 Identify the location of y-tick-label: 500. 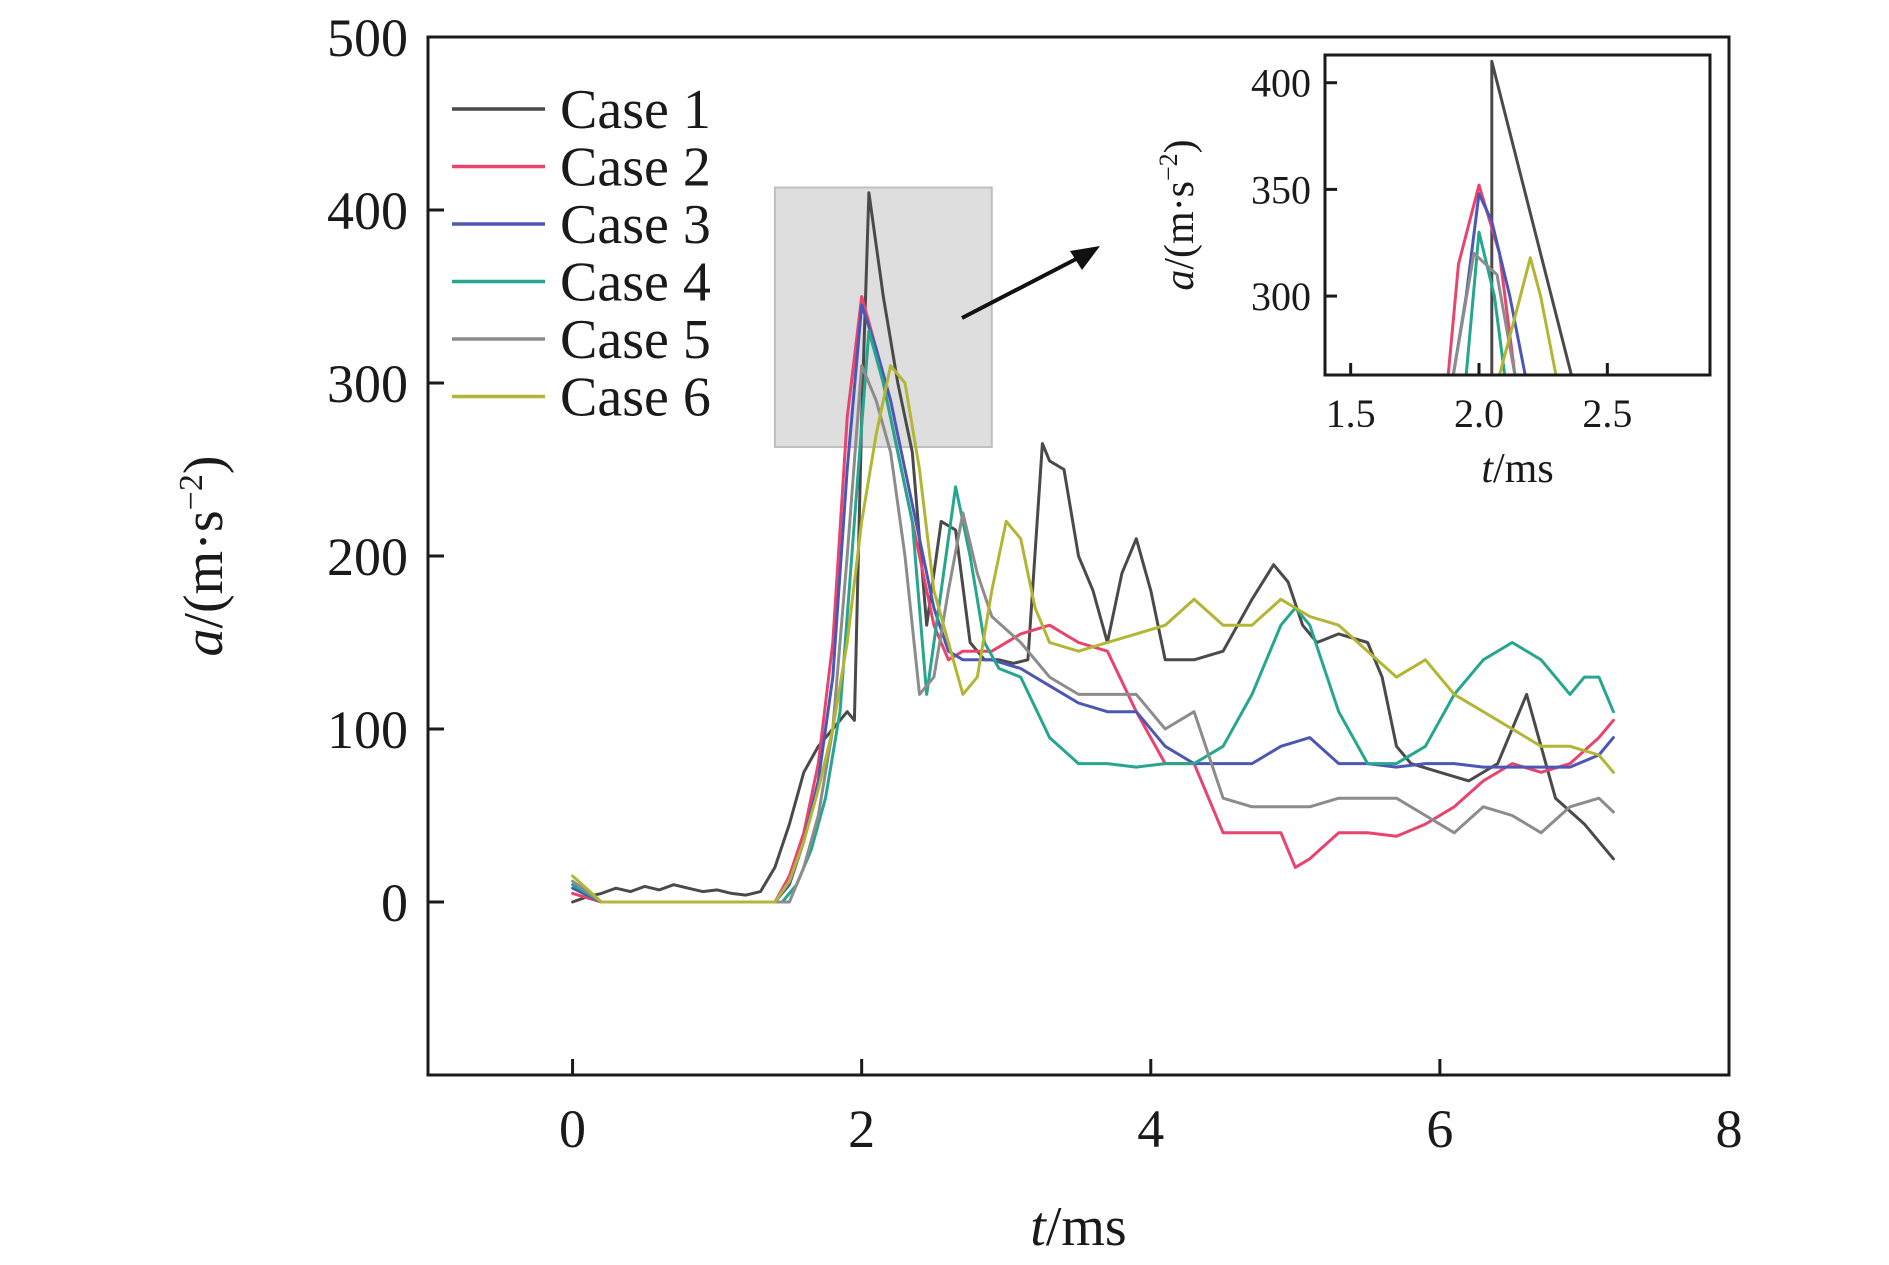
(367, 38).